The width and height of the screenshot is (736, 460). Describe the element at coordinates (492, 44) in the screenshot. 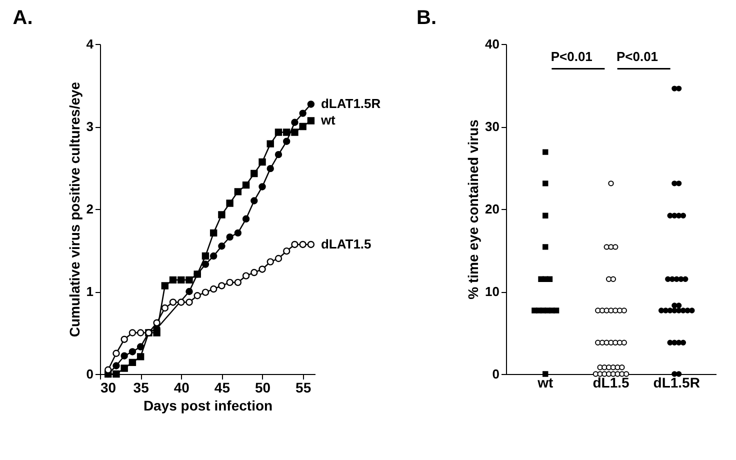

I see `y-tick-label: 40` at that location.